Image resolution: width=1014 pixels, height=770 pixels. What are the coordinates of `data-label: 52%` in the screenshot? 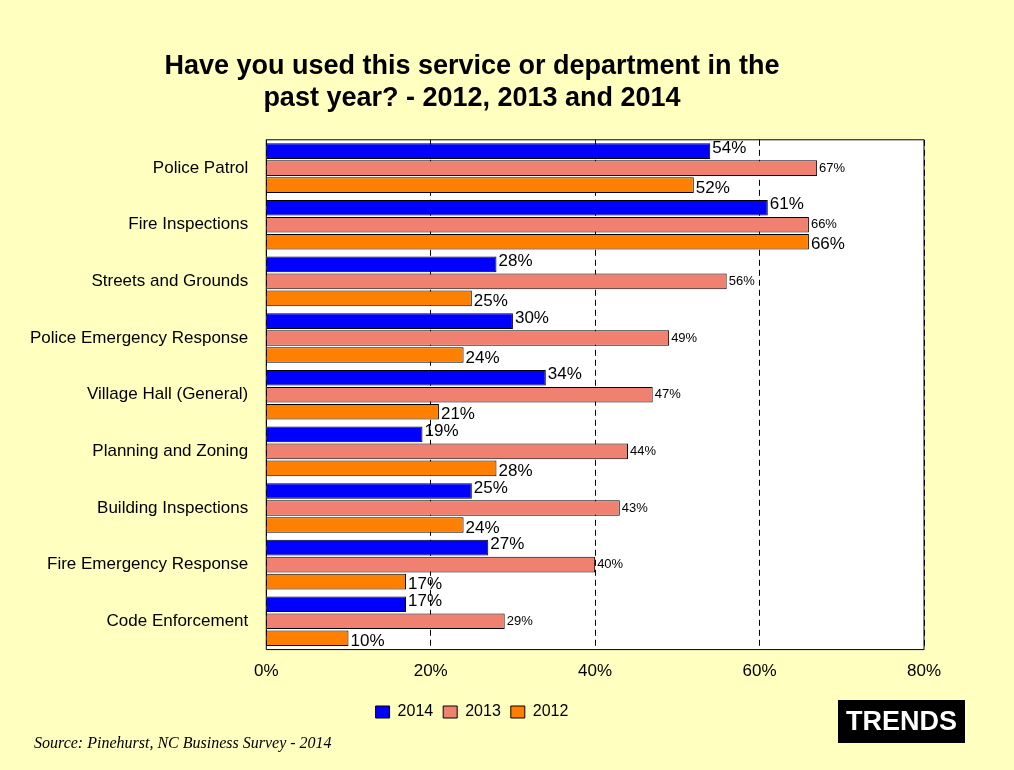 It's located at (712, 187).